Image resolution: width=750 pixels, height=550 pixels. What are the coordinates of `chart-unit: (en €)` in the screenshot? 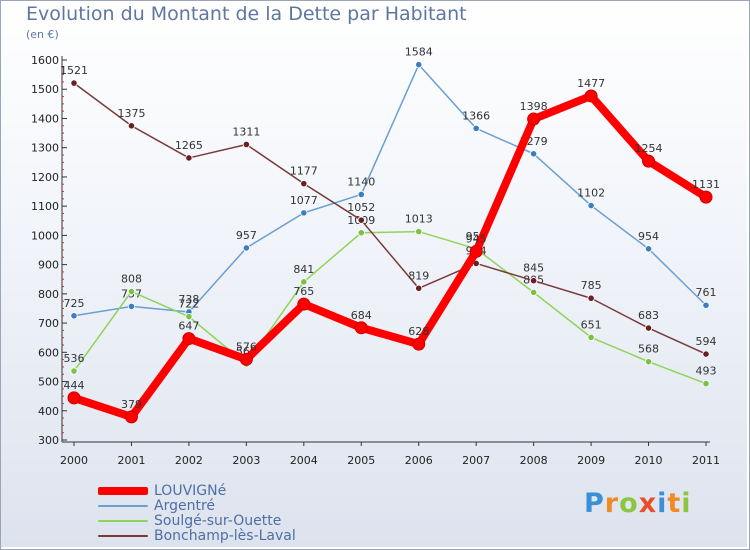 It's located at (42, 34).